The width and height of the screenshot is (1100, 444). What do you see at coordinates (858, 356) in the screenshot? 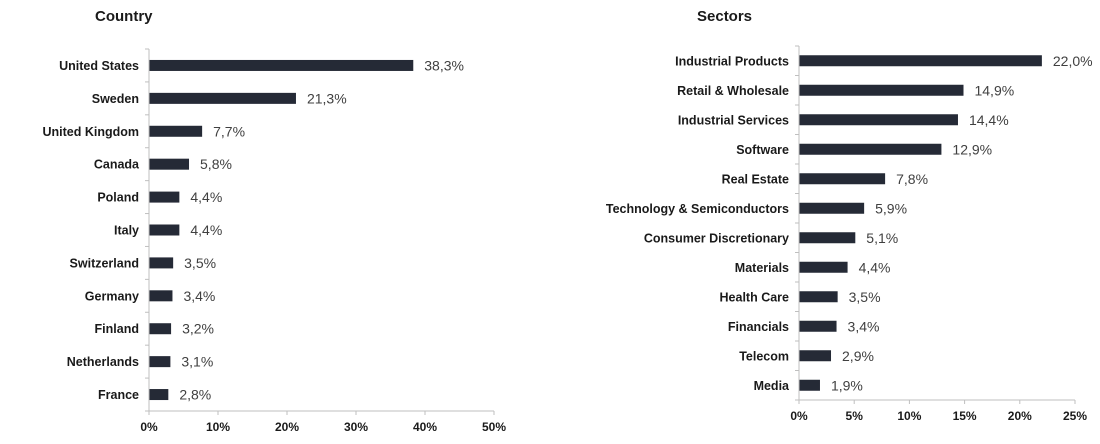
I see `data-label: 2,9%` at bounding box center [858, 356].